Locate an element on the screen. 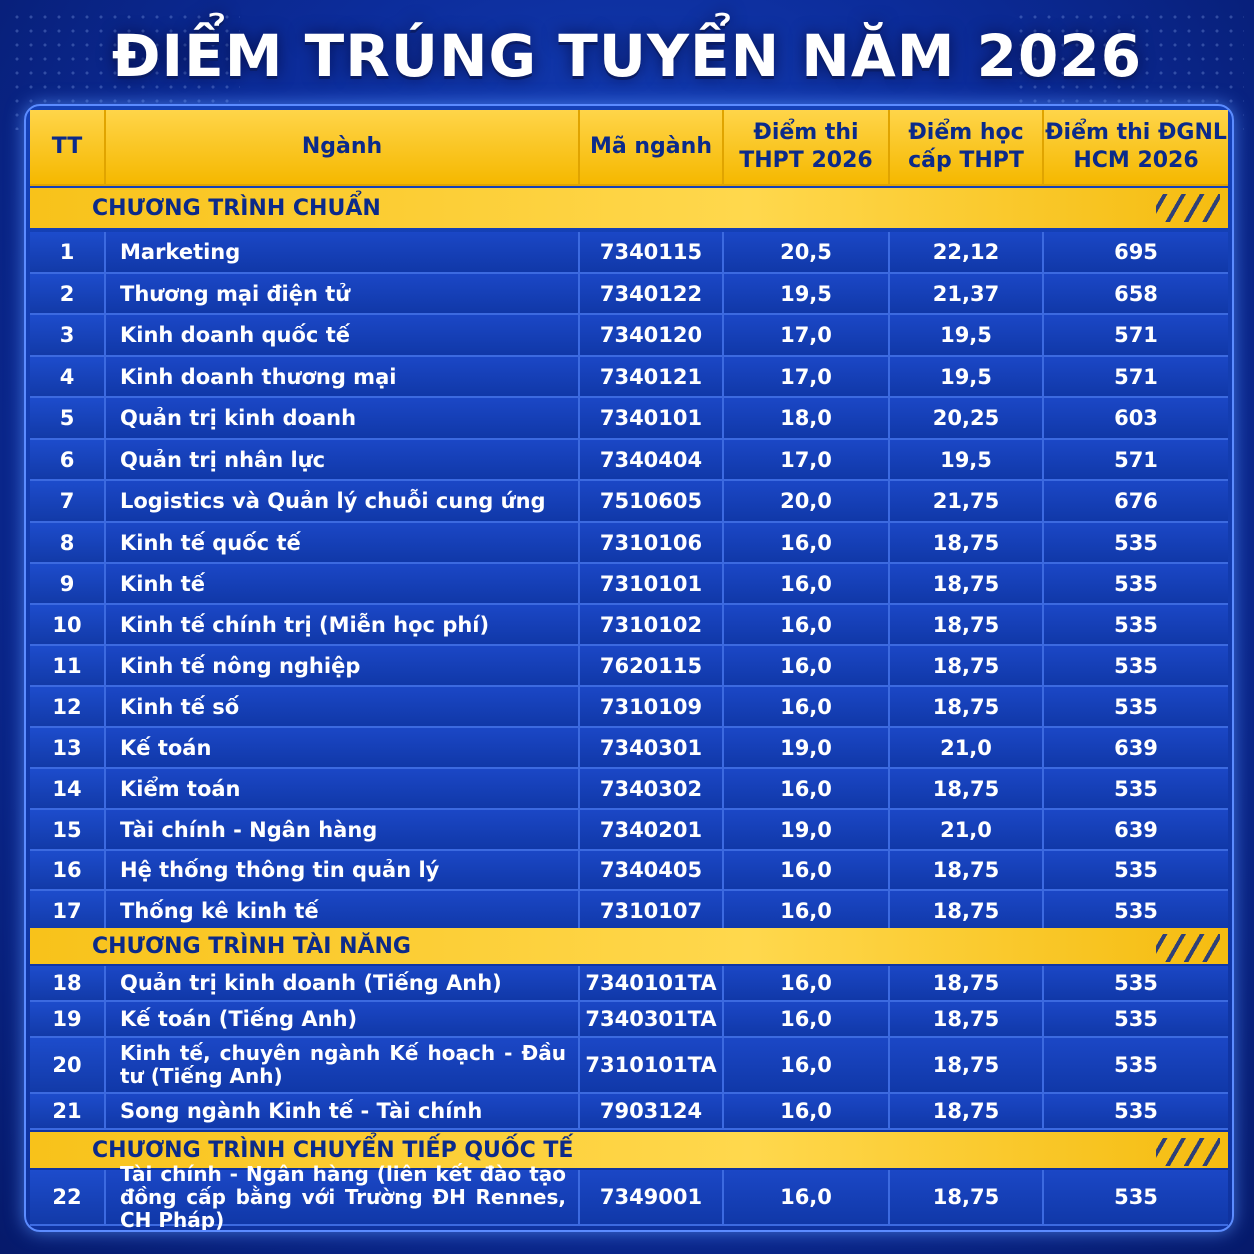  cell-nganh: Thống kê kinh tế is located at coordinates (343, 911).